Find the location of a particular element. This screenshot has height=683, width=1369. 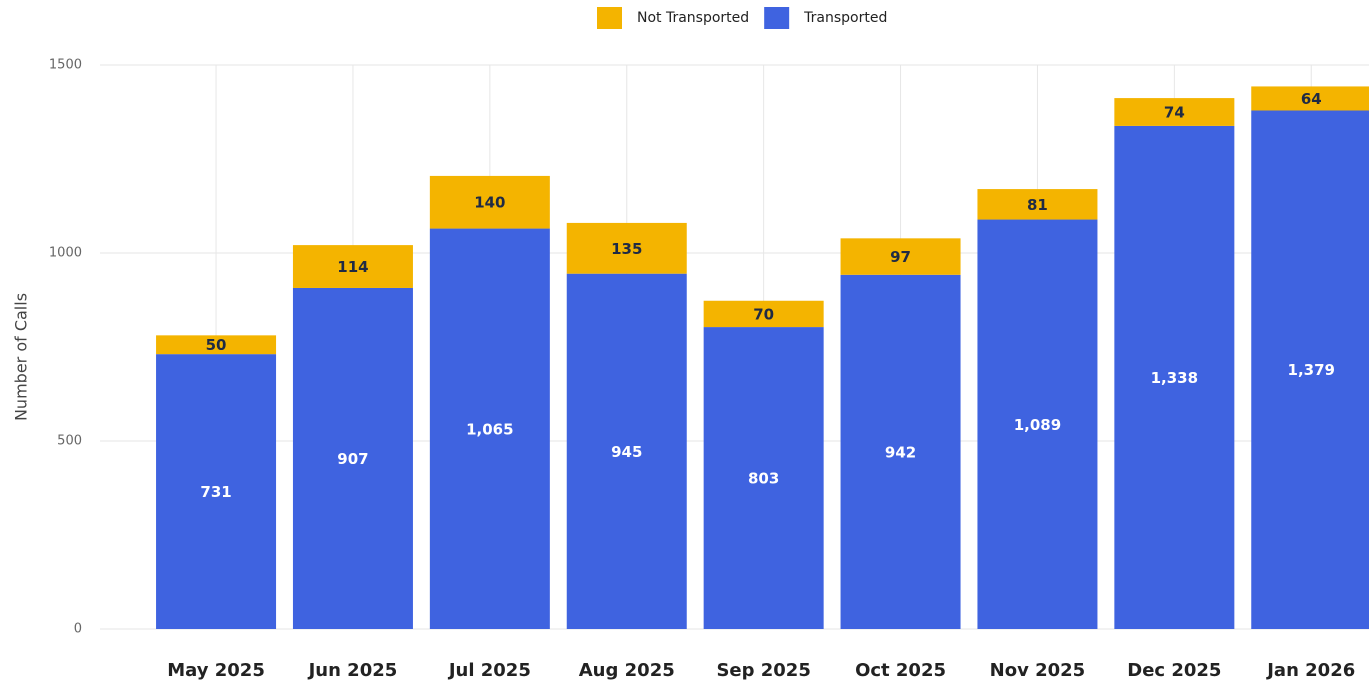

data-label: 1,065 is located at coordinates (489, 429).